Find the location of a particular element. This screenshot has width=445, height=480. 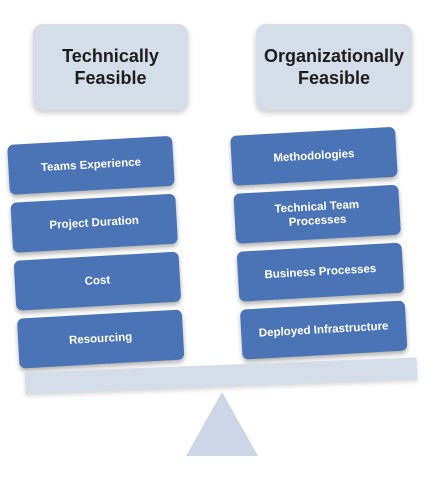

block-resourcing: Resourcing is located at coordinates (100, 339).